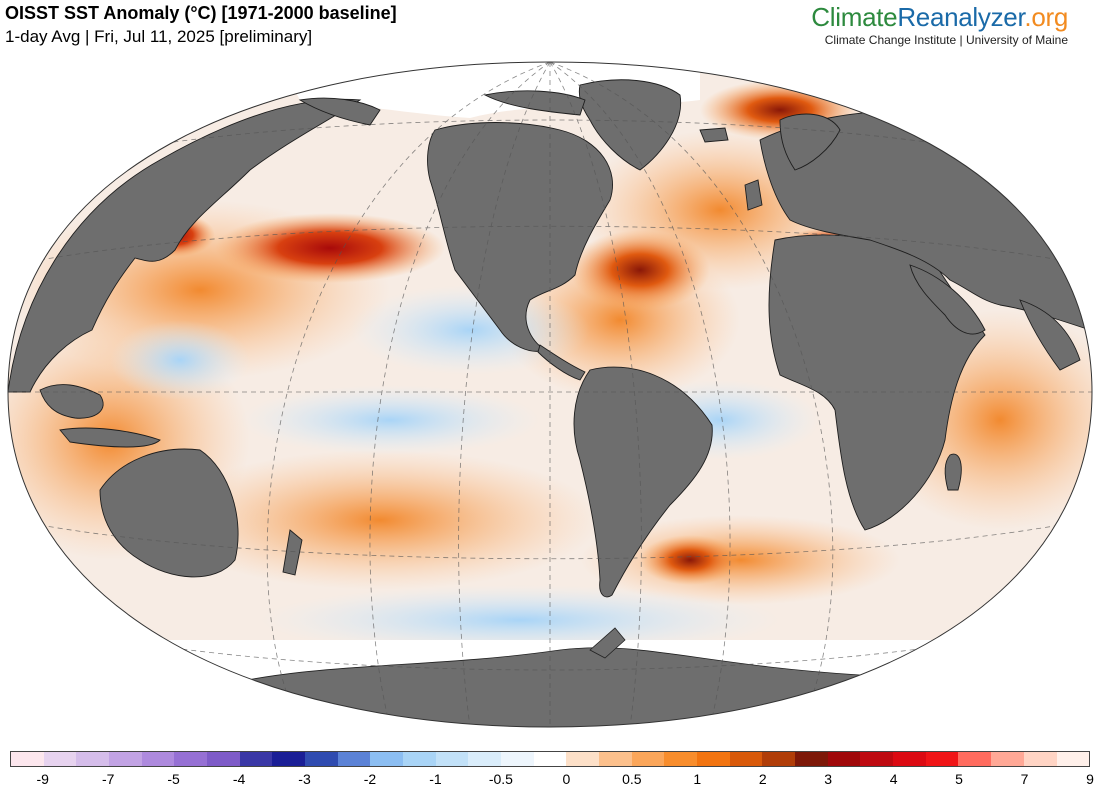 Image resolution: width=1100 pixels, height=794 pixels. What do you see at coordinates (959, 779) in the screenshot?
I see `colorbar-tick-label: 5` at bounding box center [959, 779].